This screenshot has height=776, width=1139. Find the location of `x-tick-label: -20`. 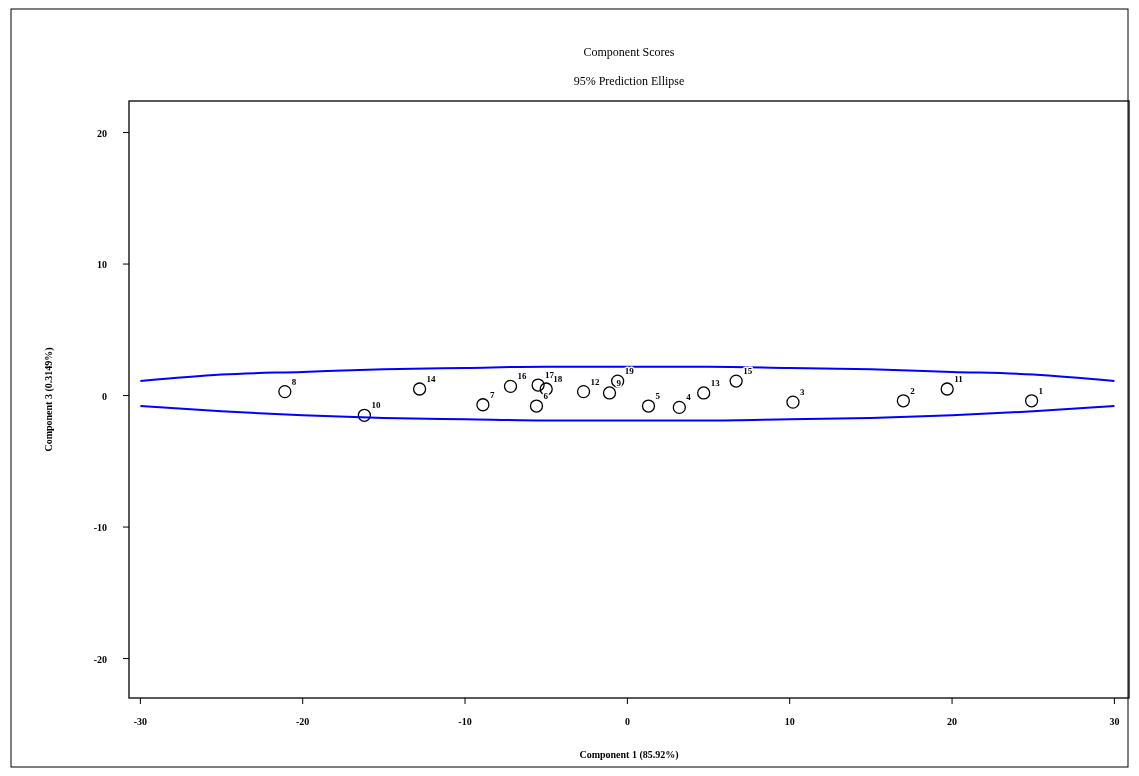

x-tick-label: -20 is located at coordinates (303, 721).